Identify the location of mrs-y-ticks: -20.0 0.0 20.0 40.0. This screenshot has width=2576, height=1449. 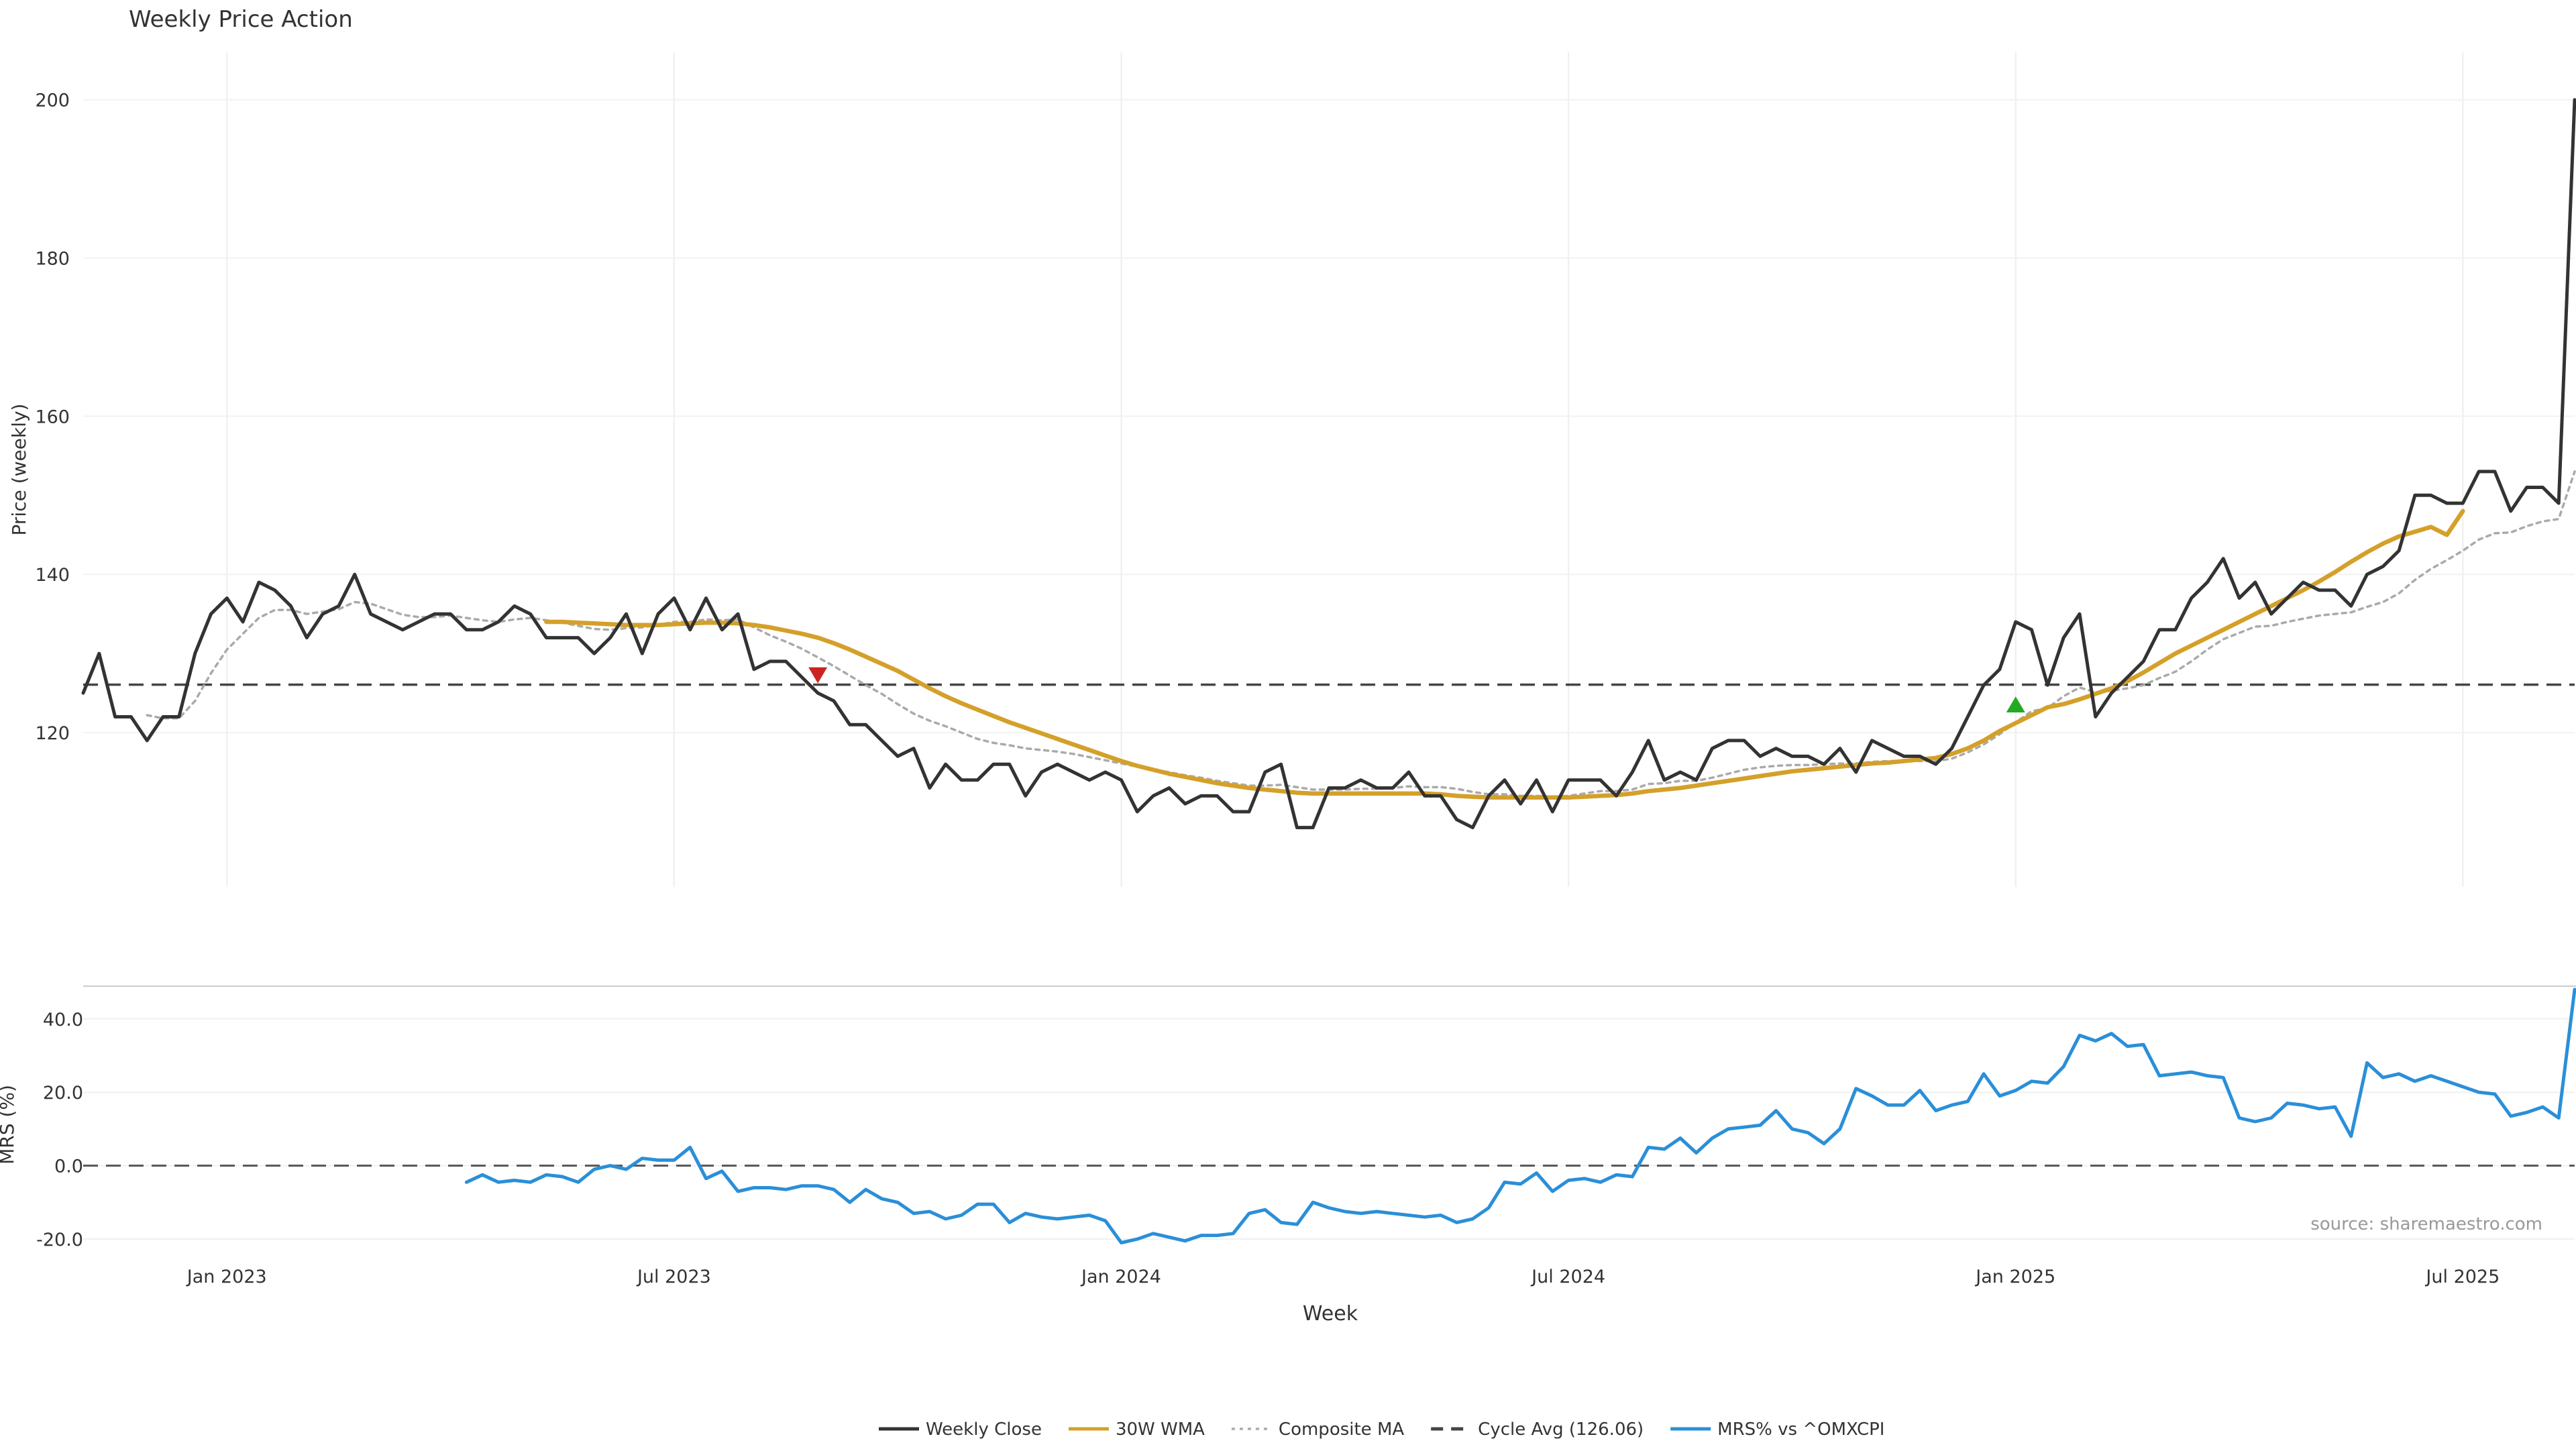
(59, 1130).